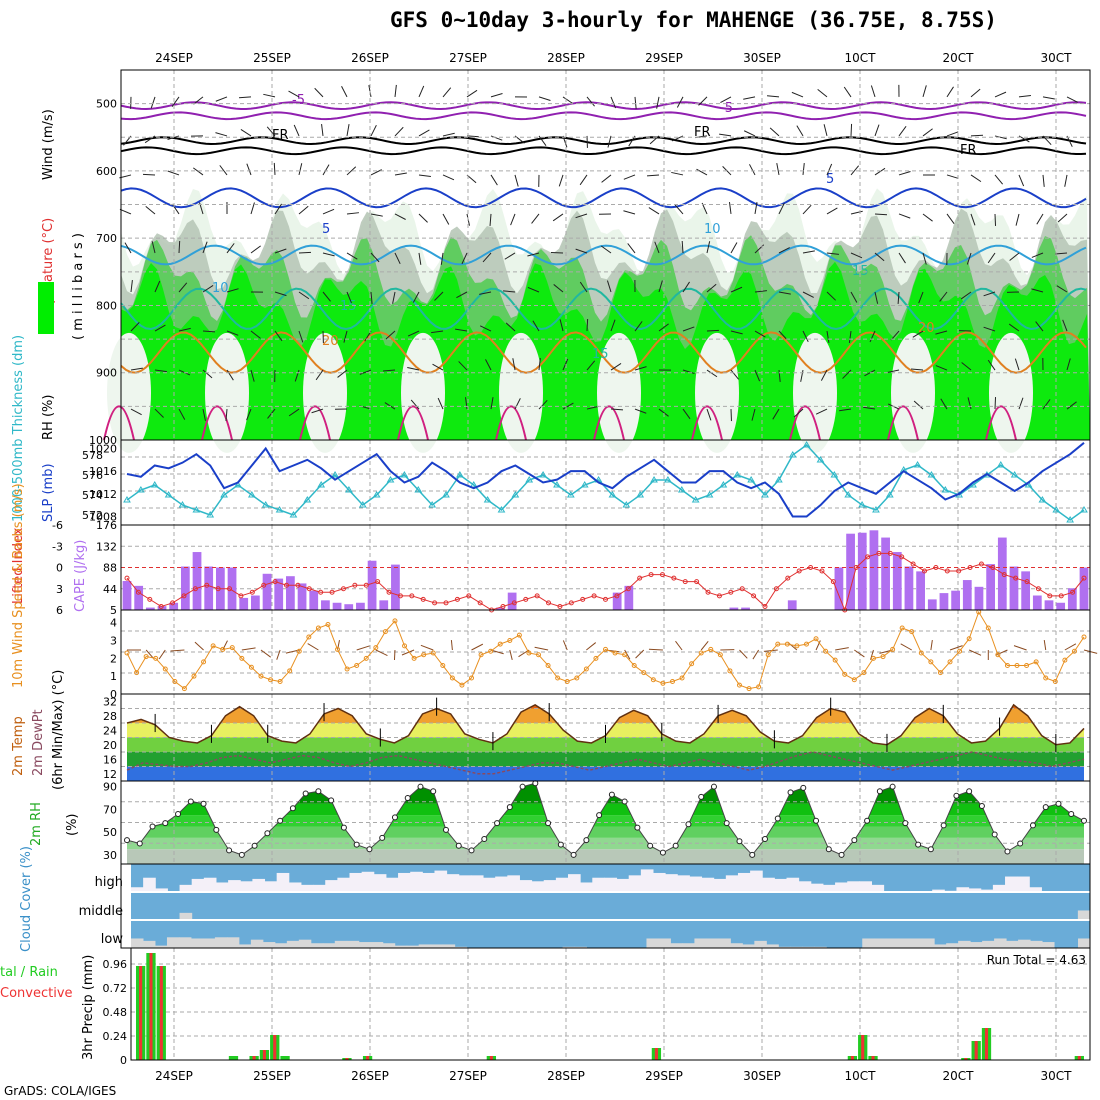  I want to click on cloud-axis-label: Cloud Cover (%), so click(26, 899).